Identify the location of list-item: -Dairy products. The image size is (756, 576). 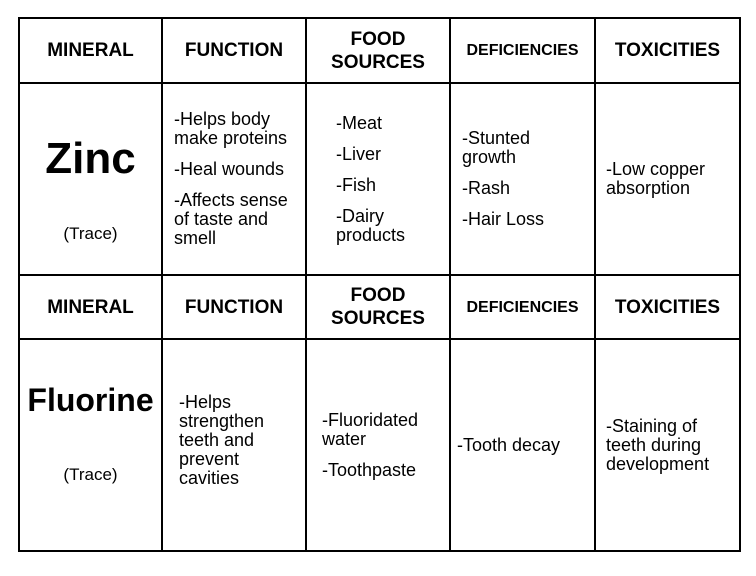
(371, 225).